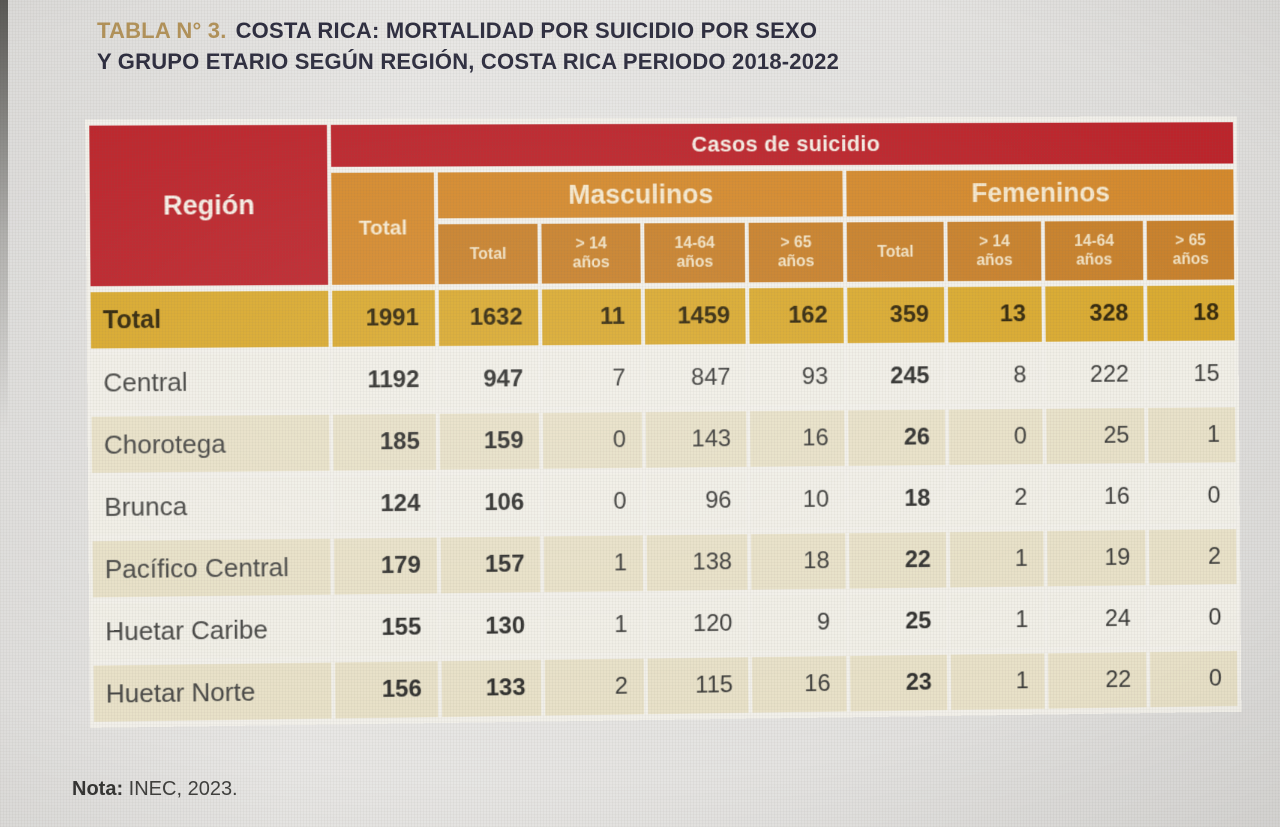  Describe the element at coordinates (591, 253) in the screenshot. I see `header-masc-under14: > 14 años` at that location.